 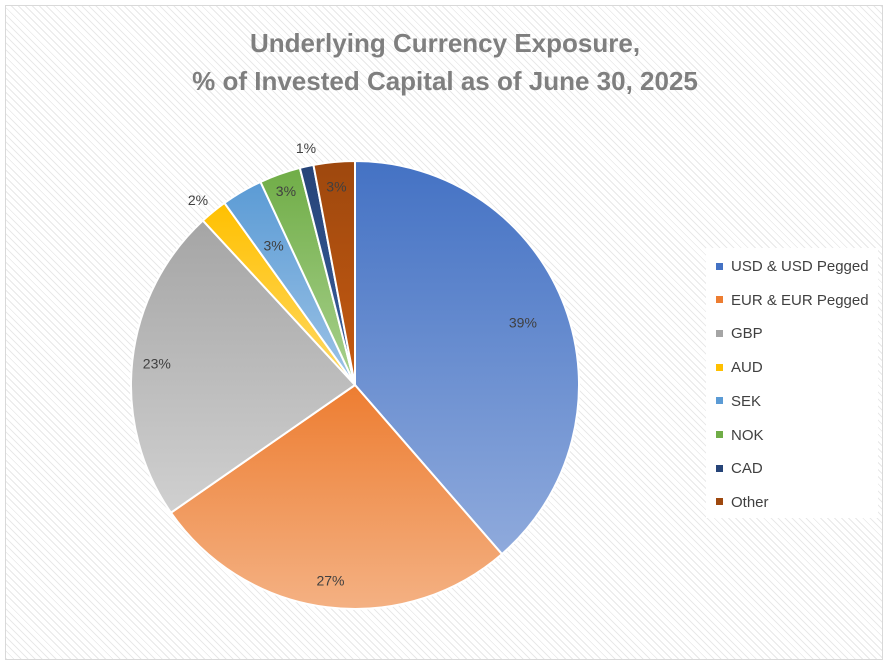 What do you see at coordinates (336, 187) in the screenshot?
I see `slice-label-other: 3%` at bounding box center [336, 187].